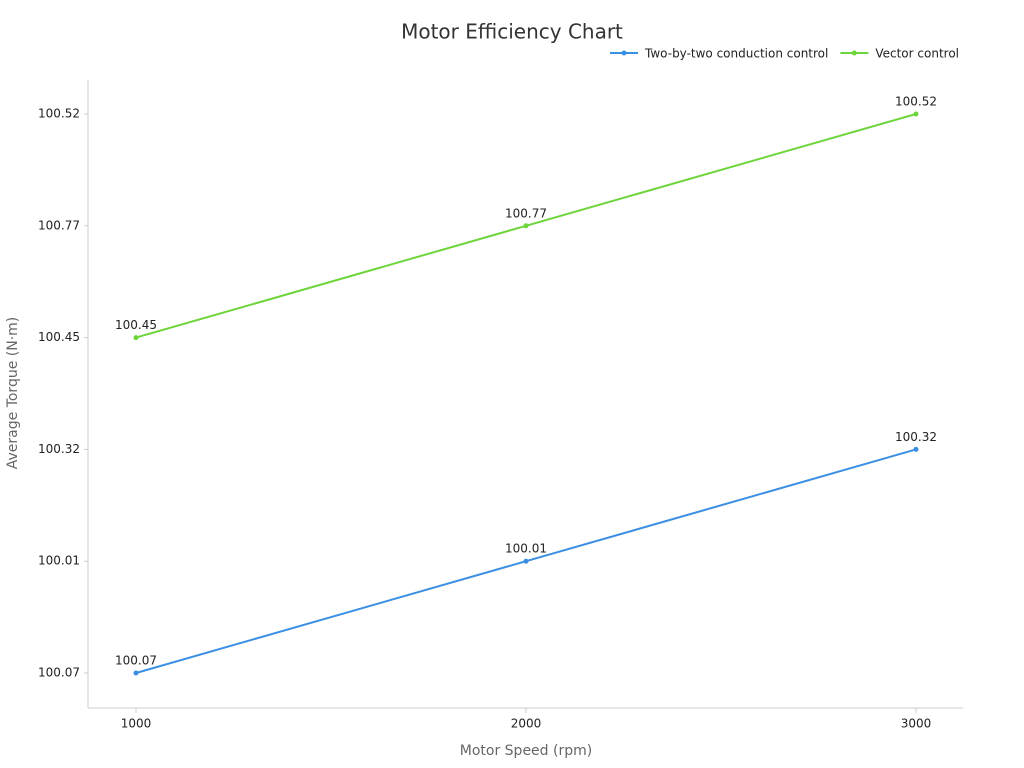 Image resolution: width=1024 pixels, height=768 pixels. Describe the element at coordinates (59, 449) in the screenshot. I see `y-tick-label: 100.32` at that location.